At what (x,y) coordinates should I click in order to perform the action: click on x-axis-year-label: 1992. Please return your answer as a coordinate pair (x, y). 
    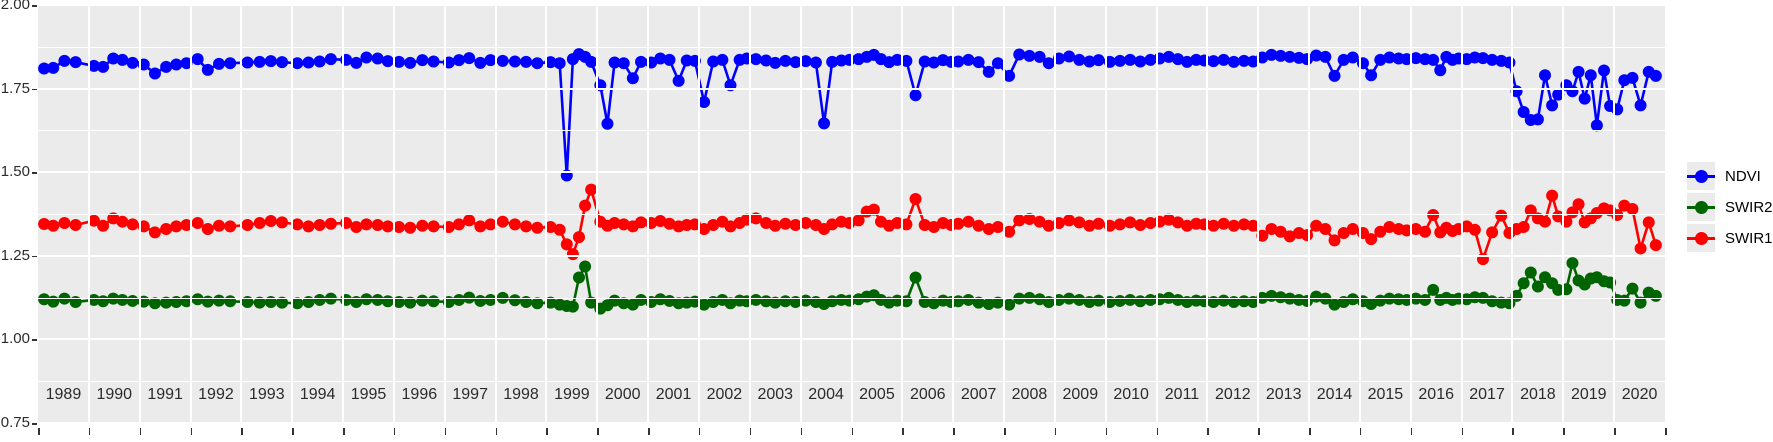
    Looking at the image, I should click on (216, 394).